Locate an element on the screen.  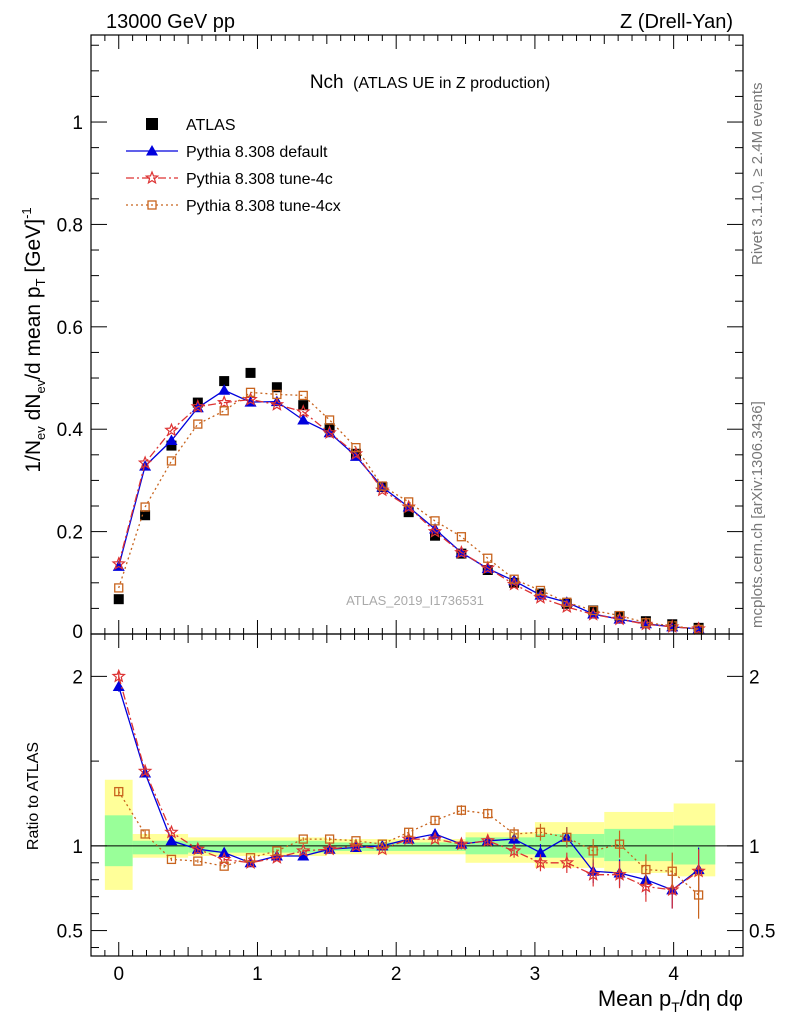
legend-entry-tune4cx: Pythia 8.308 tune-4cx is located at coordinates (233, 206).